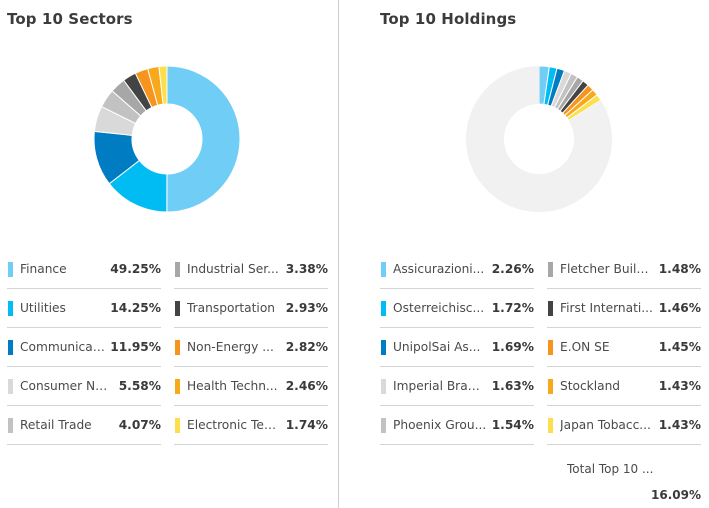 The height and width of the screenshot is (508, 709). I want to click on legend-value: 4.07%, so click(139, 425).